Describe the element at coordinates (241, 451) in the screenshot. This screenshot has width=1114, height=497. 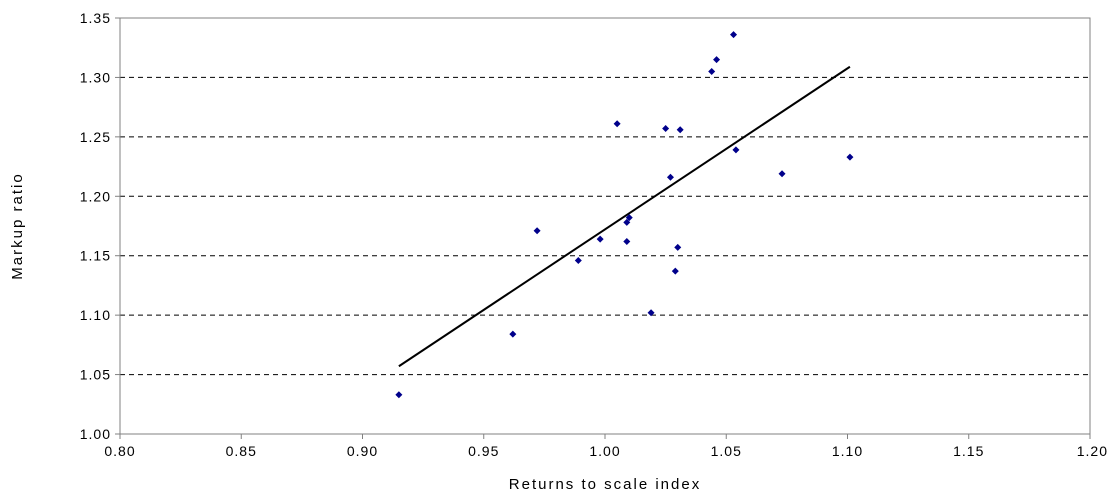
I see `x-tick-label: 0.85` at that location.